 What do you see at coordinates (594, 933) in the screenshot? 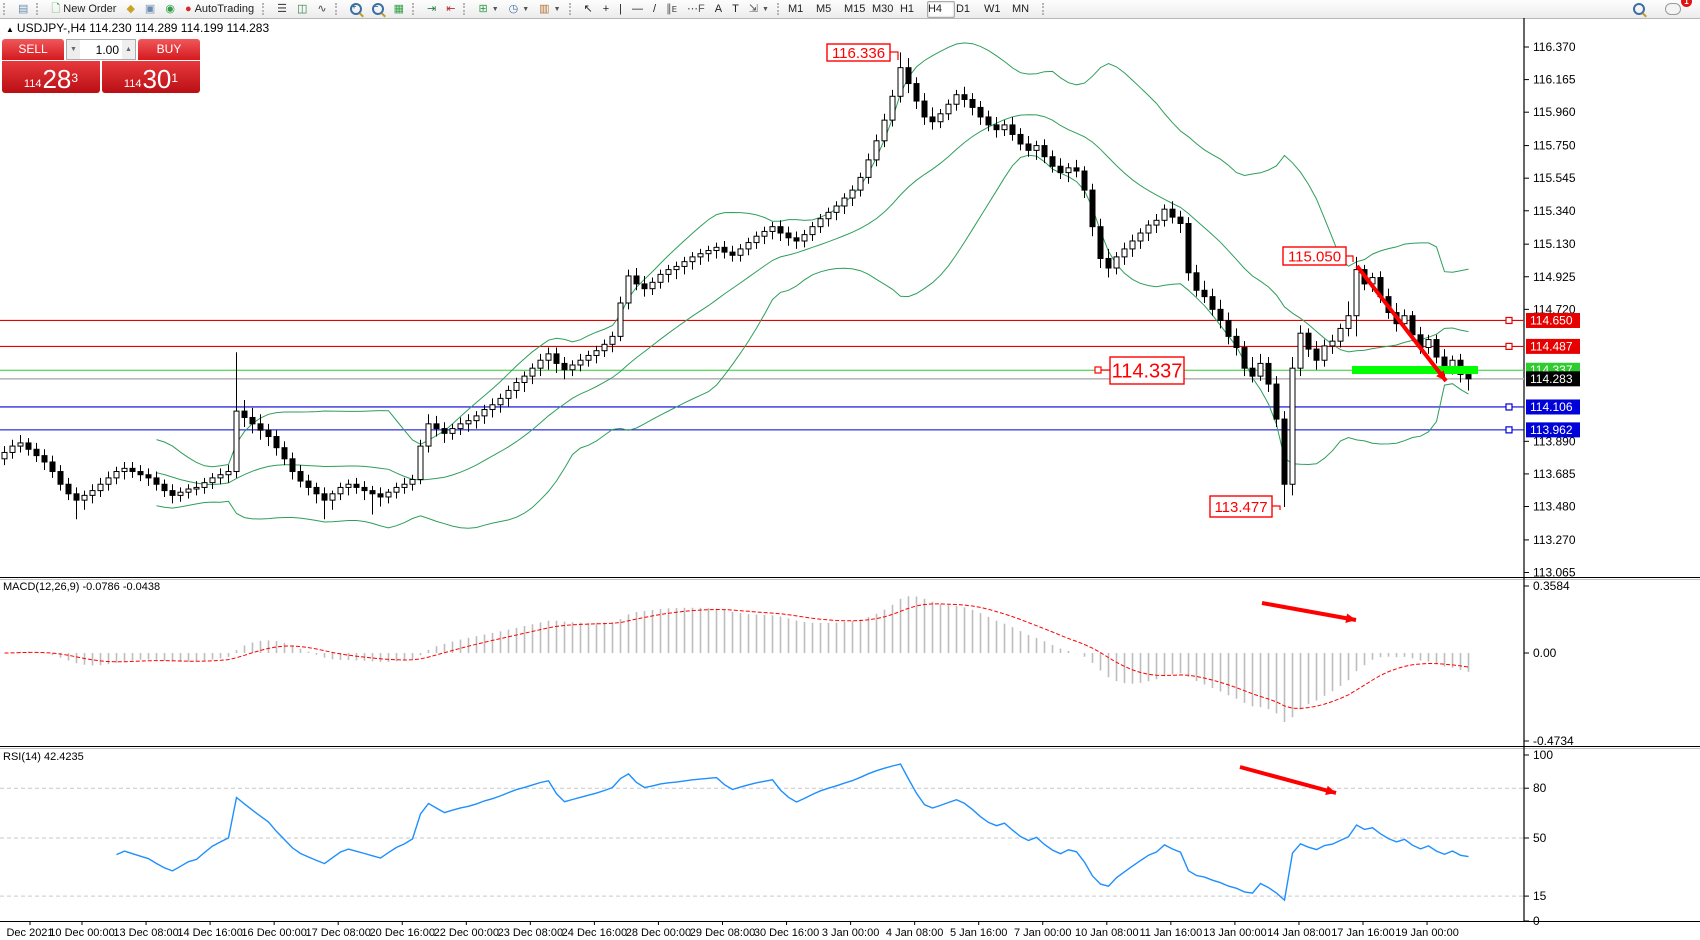
I see `time-axis-label: 24 Dec 16:00` at bounding box center [594, 933].